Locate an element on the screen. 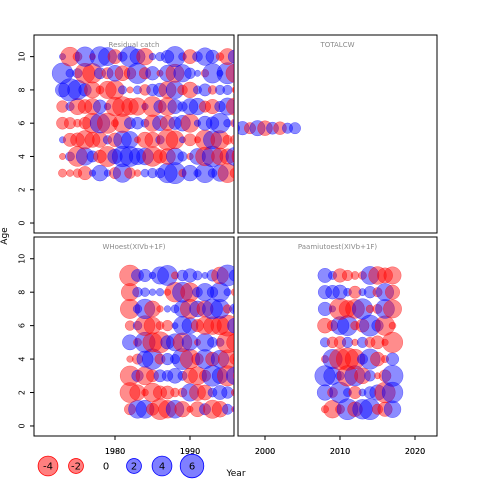 This screenshot has width=480, height=480. points-group is located at coordinates (220, 342).